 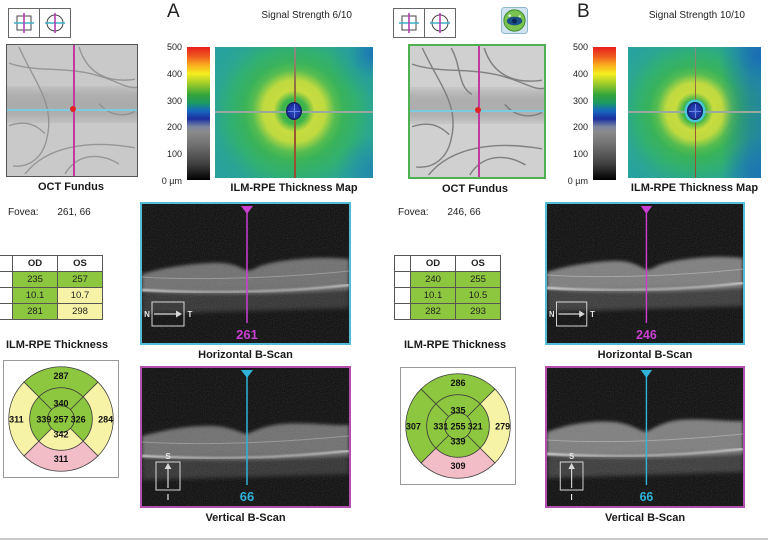 What do you see at coordinates (478, 295) in the screenshot?
I see `os-volume: 10.5` at bounding box center [478, 295].